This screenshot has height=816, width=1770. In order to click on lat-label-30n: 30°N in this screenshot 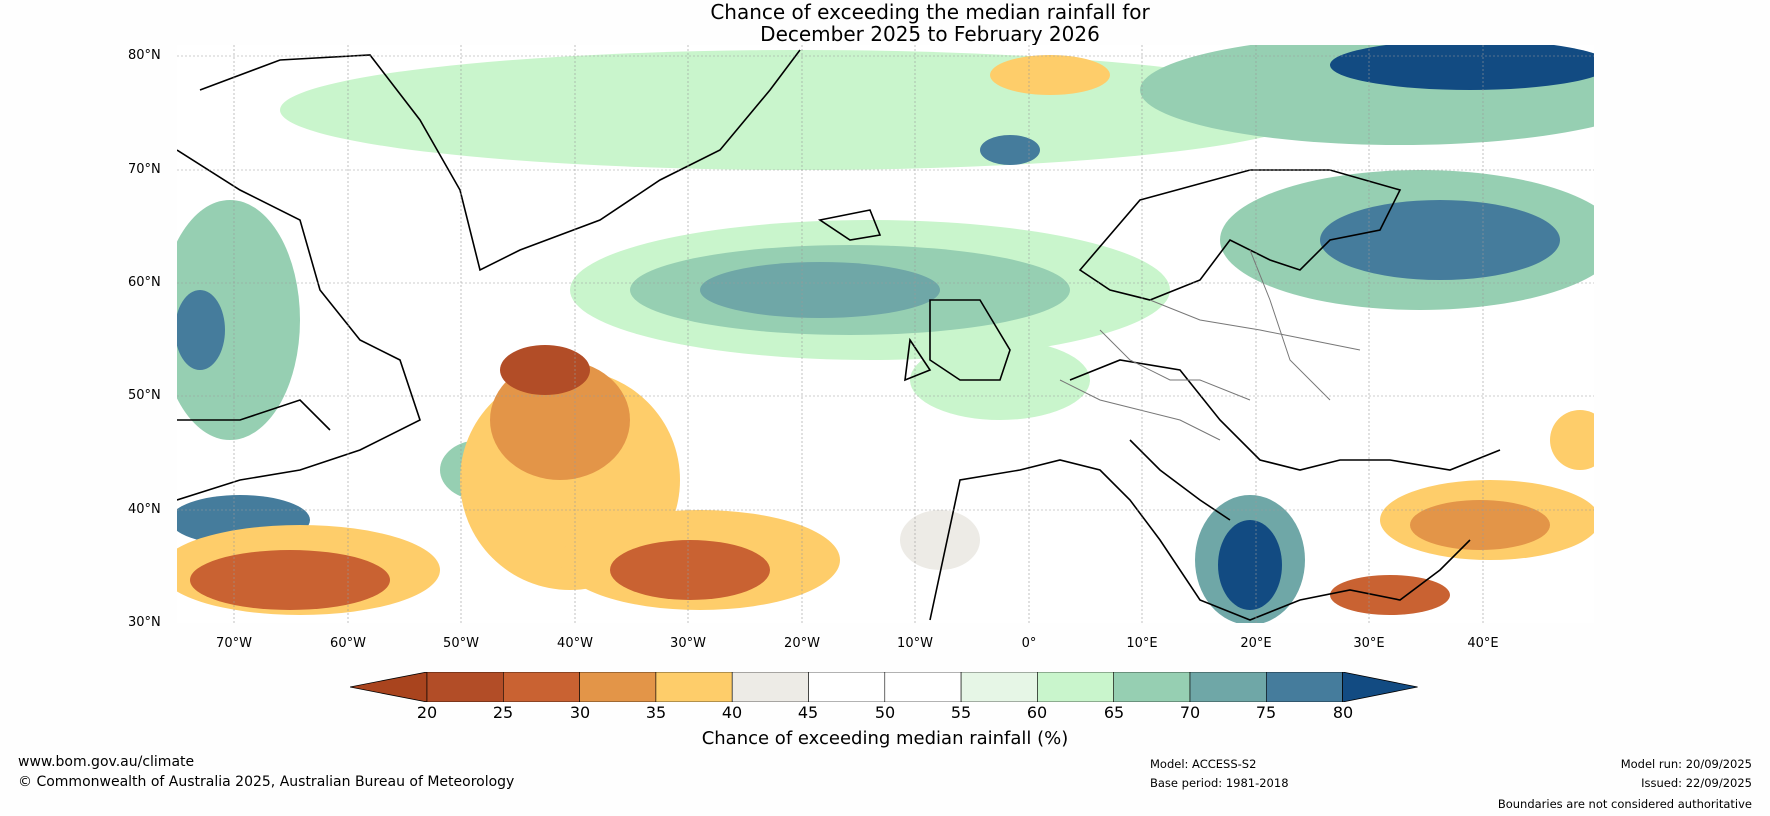, I will do `click(144, 622)`.